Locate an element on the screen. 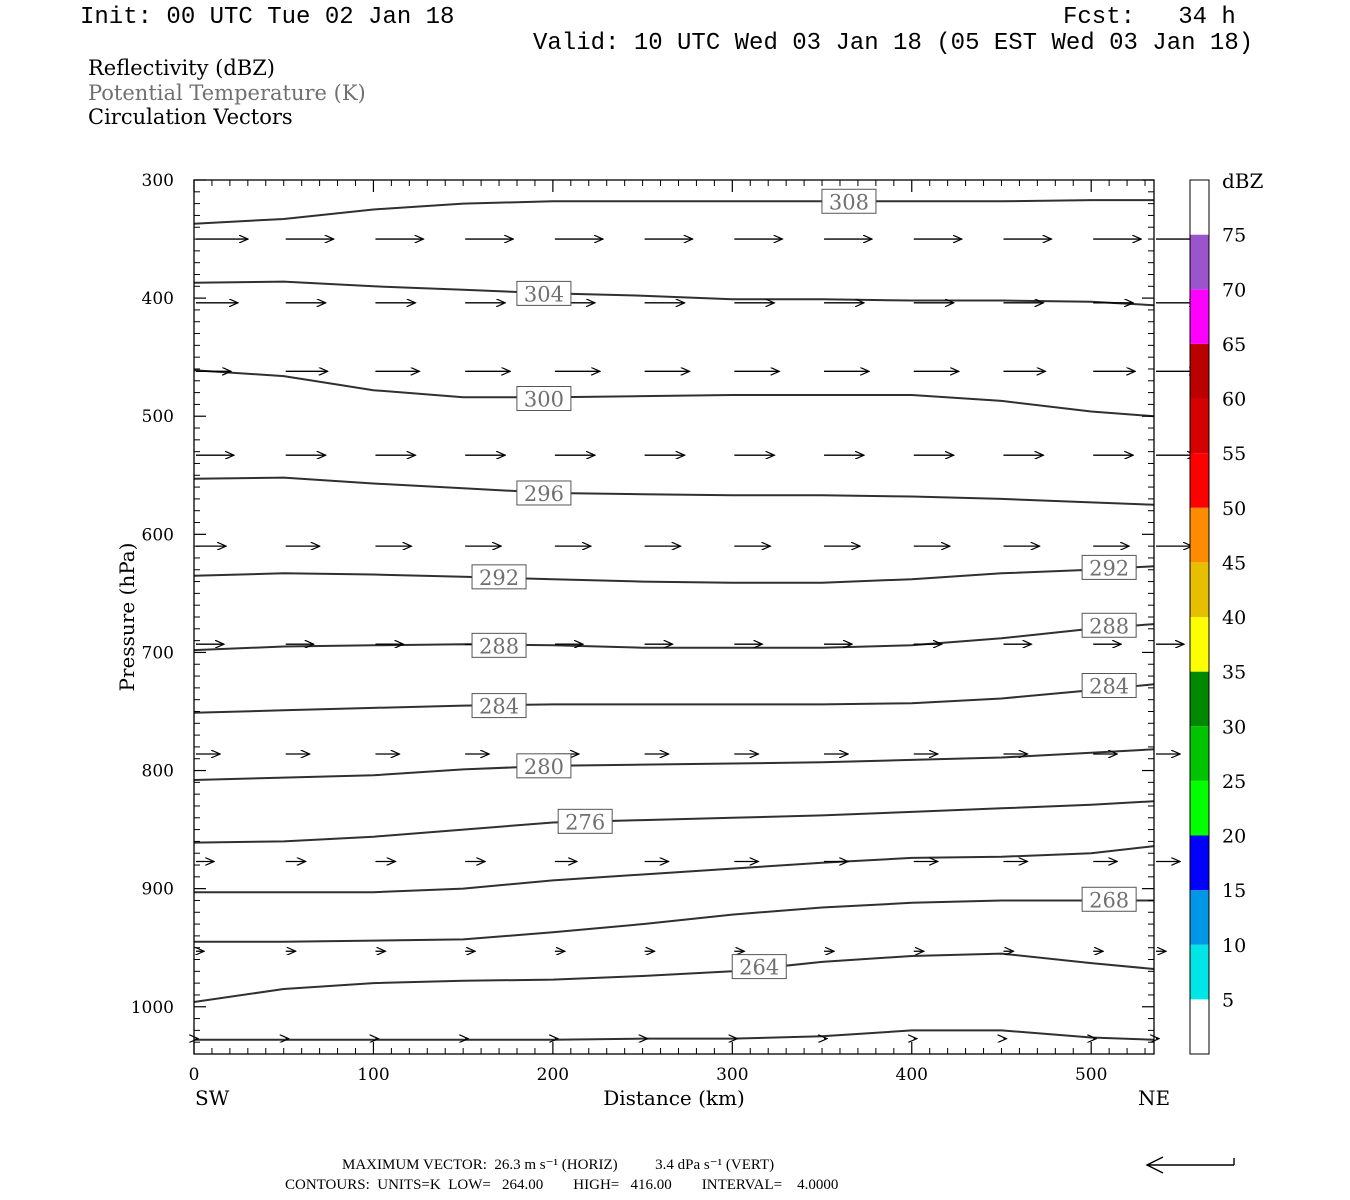 Image resolution: width=1350 pixels, height=1200 pixels. y-tick-label: 900 is located at coordinates (158, 890).